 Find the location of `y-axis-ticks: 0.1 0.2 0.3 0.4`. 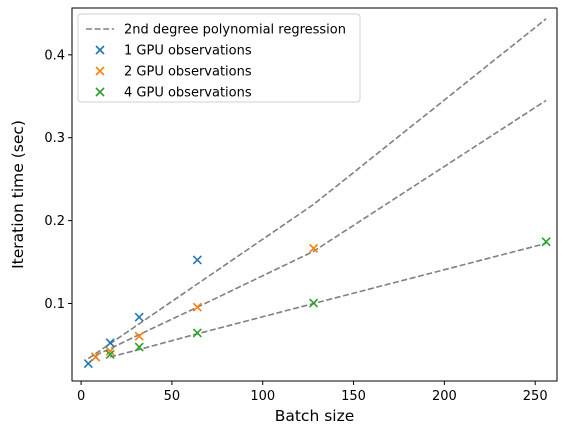

y-axis-ticks: 0.1 0.2 0.3 0.4 is located at coordinates (58, 180).